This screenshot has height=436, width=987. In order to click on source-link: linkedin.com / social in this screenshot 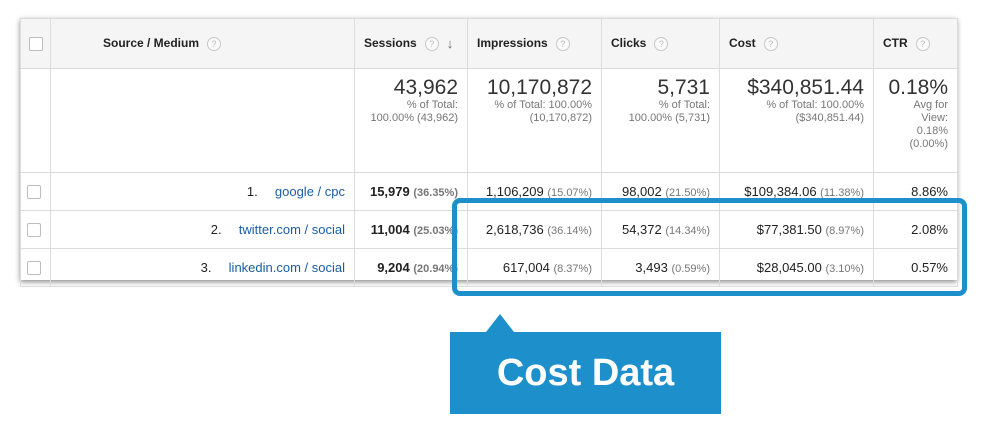, I will do `click(286, 267)`.